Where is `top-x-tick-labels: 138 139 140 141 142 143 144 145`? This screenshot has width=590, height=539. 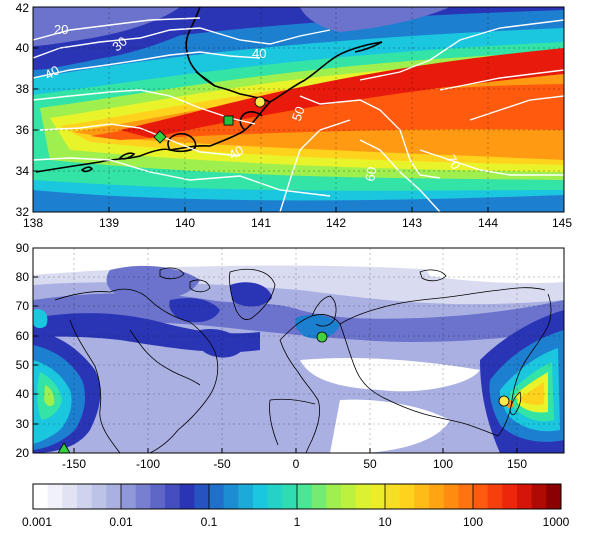 top-x-tick-labels: 138 139 140 141 142 143 144 145 is located at coordinates (297, 223).